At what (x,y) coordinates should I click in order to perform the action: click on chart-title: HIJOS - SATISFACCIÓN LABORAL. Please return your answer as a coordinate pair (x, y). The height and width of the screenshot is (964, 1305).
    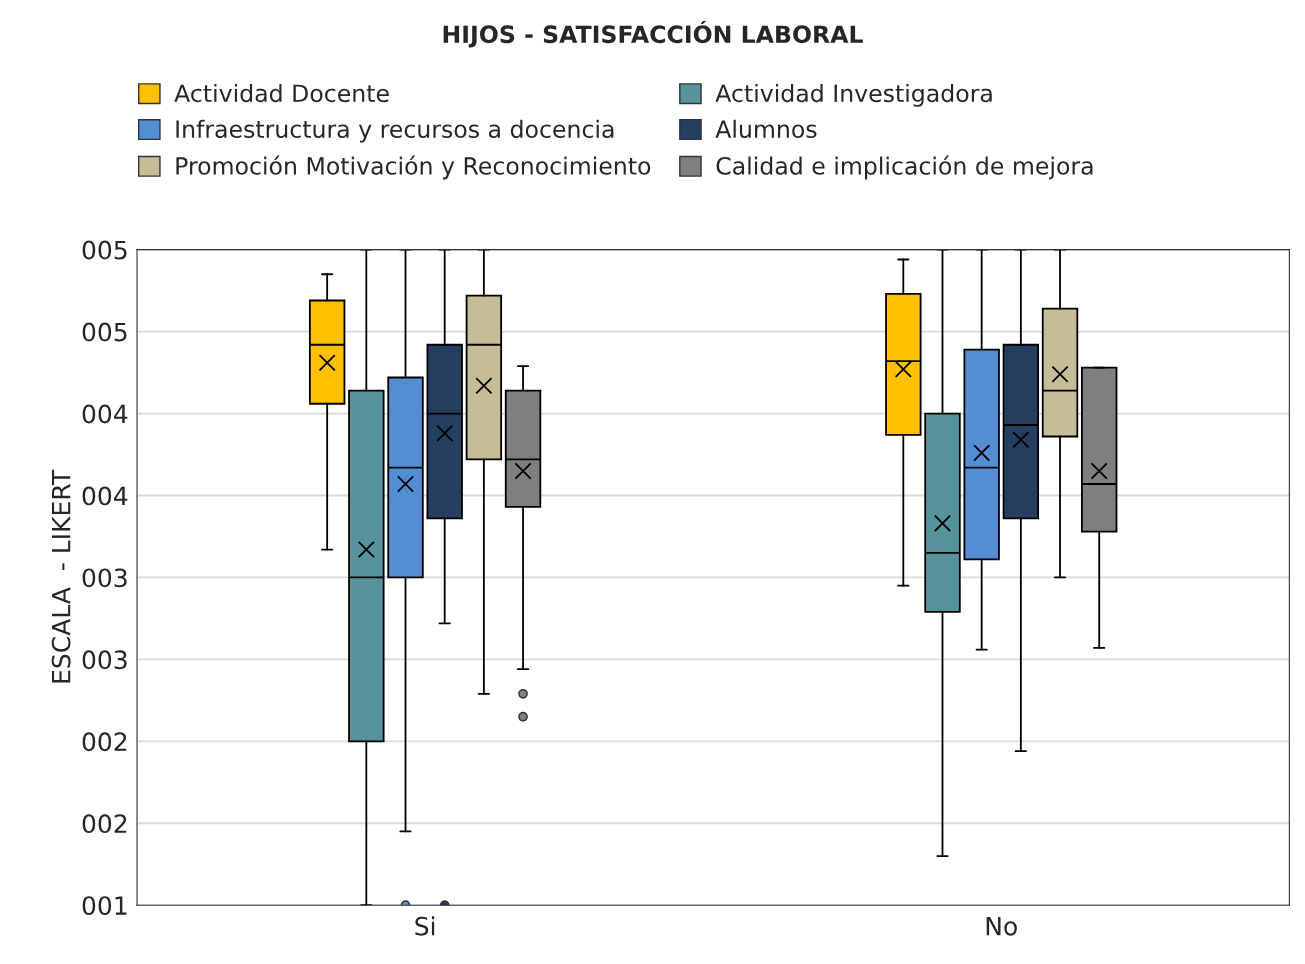
    Looking at the image, I should click on (653, 34).